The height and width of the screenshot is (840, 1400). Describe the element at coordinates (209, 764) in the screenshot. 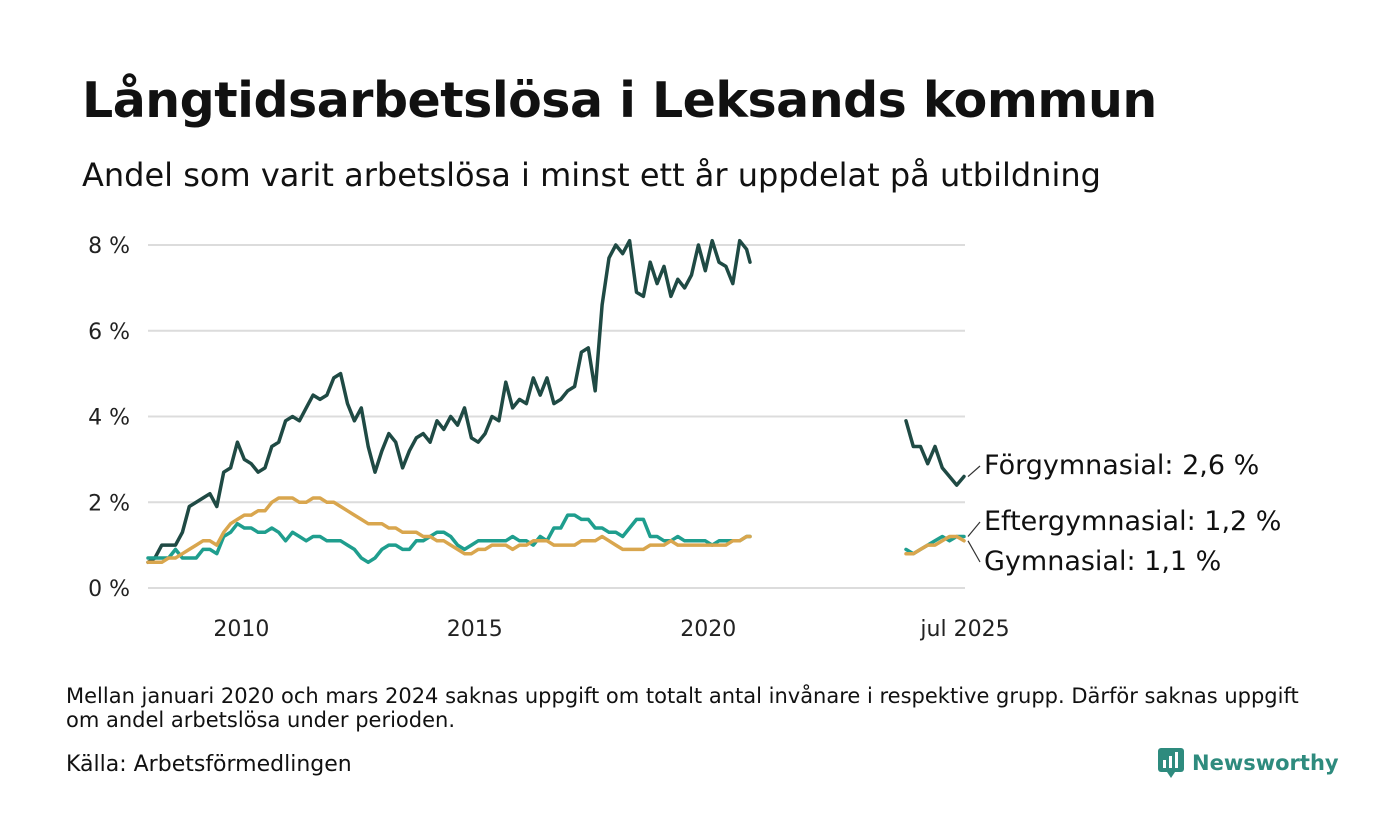

I see `source-text: Källa: Arbetsförmedlingen` at that location.